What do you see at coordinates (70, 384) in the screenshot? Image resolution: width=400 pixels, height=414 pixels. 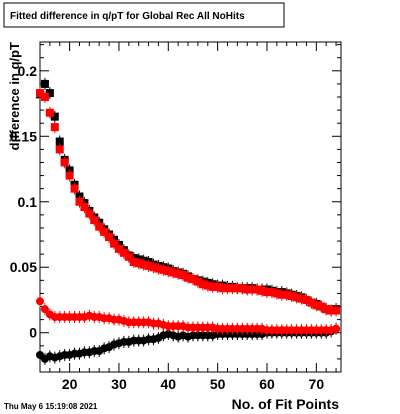 I see `x-tick-label: 20` at bounding box center [70, 384].